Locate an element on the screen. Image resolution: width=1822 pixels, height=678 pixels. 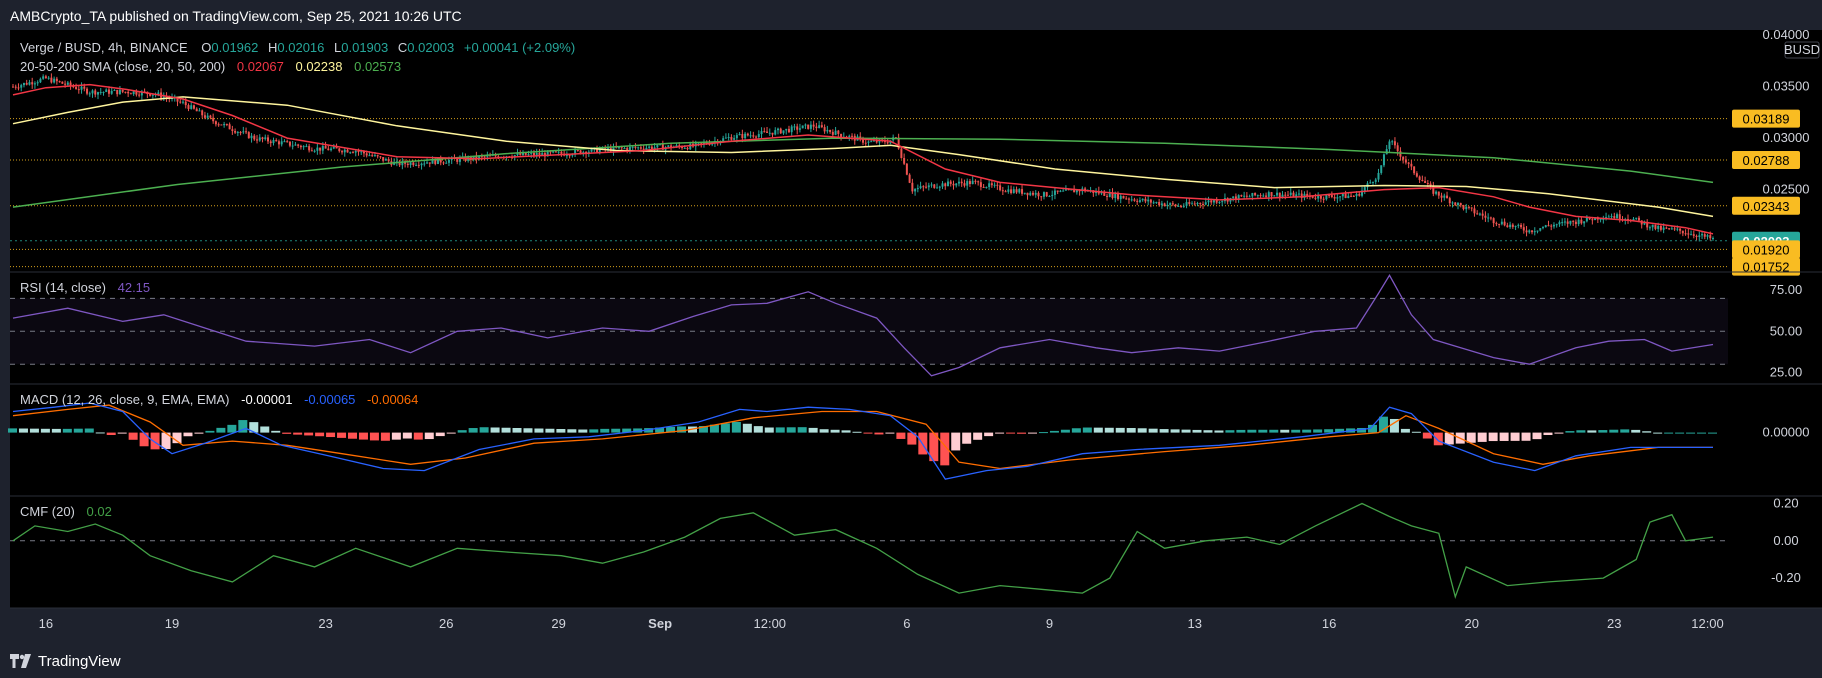
rsi-legend: RSI (14, close) 42.15 is located at coordinates (85, 287).